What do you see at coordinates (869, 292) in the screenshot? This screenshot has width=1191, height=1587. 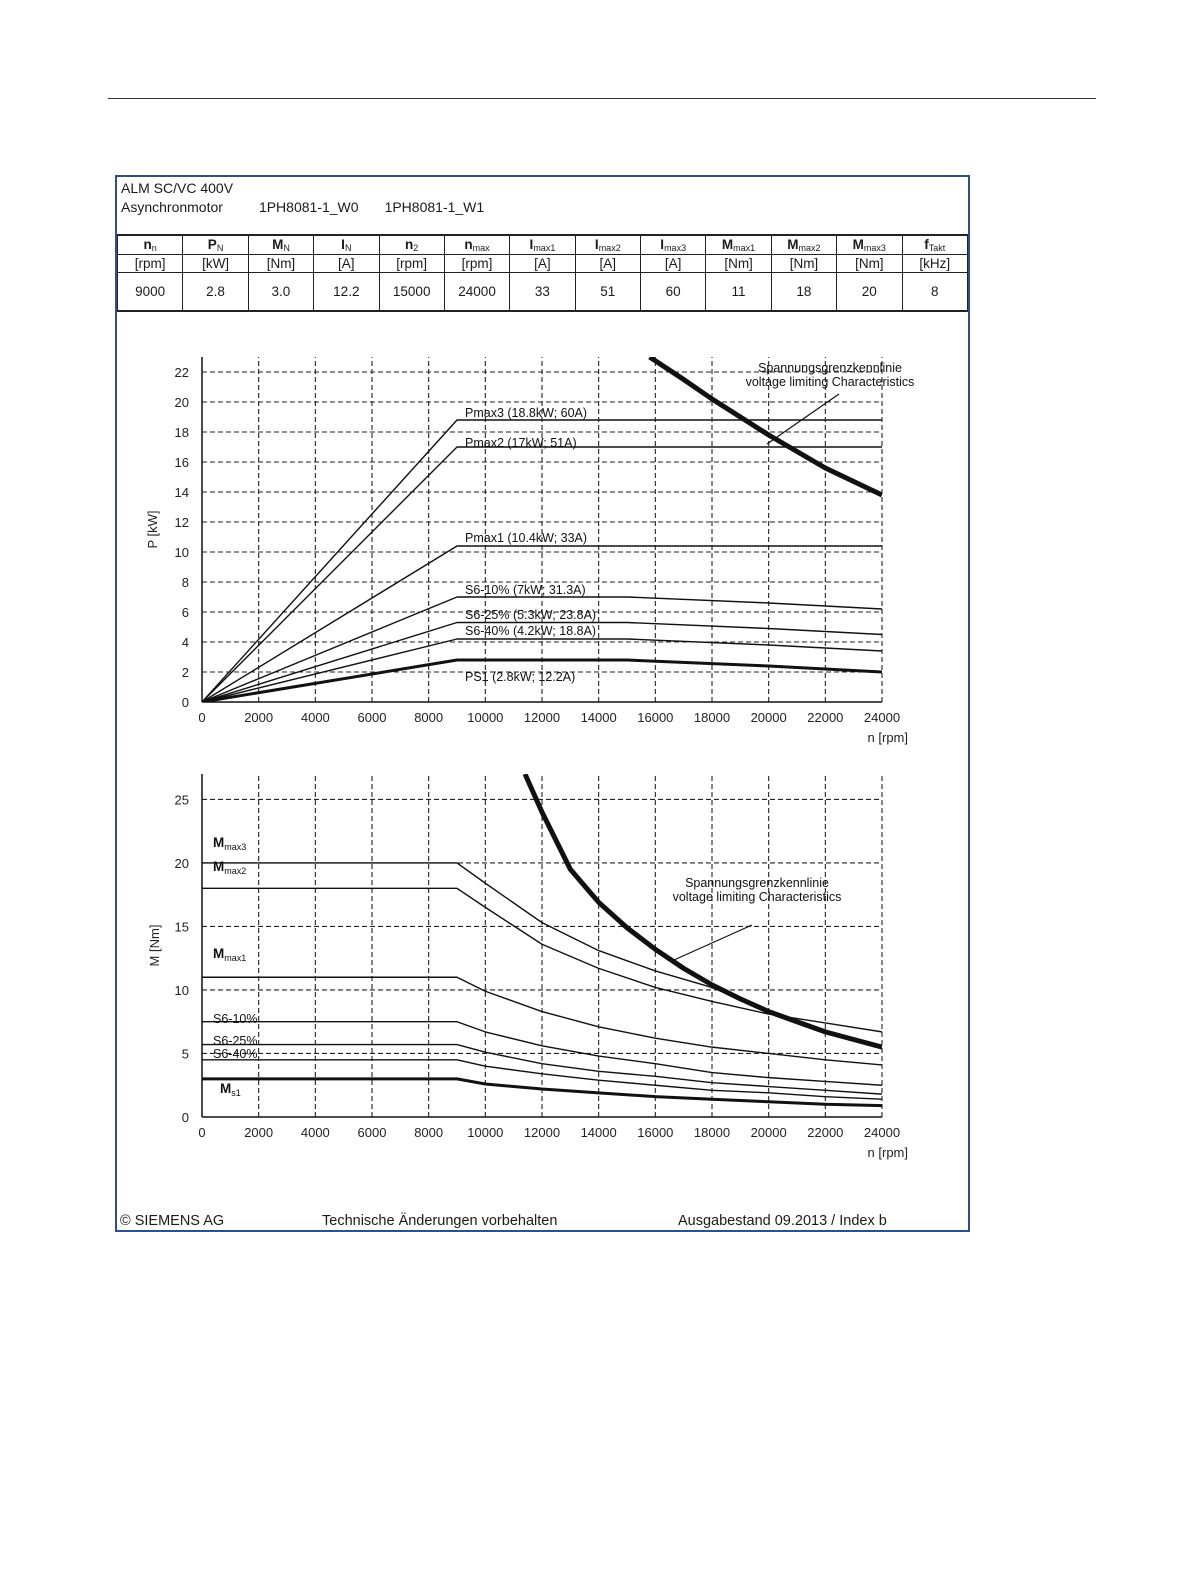 I see `spec-value: 20` at bounding box center [869, 292].